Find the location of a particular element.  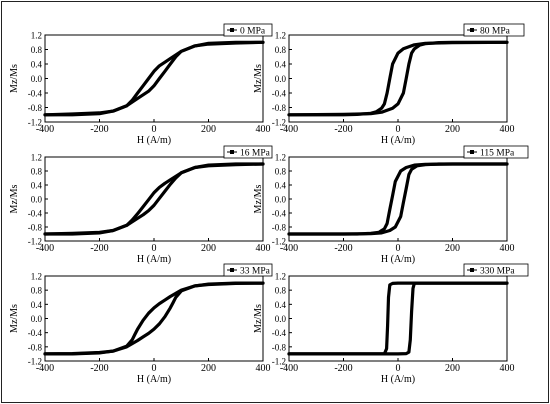

legend-label: 33 MPa is located at coordinates (255, 272).